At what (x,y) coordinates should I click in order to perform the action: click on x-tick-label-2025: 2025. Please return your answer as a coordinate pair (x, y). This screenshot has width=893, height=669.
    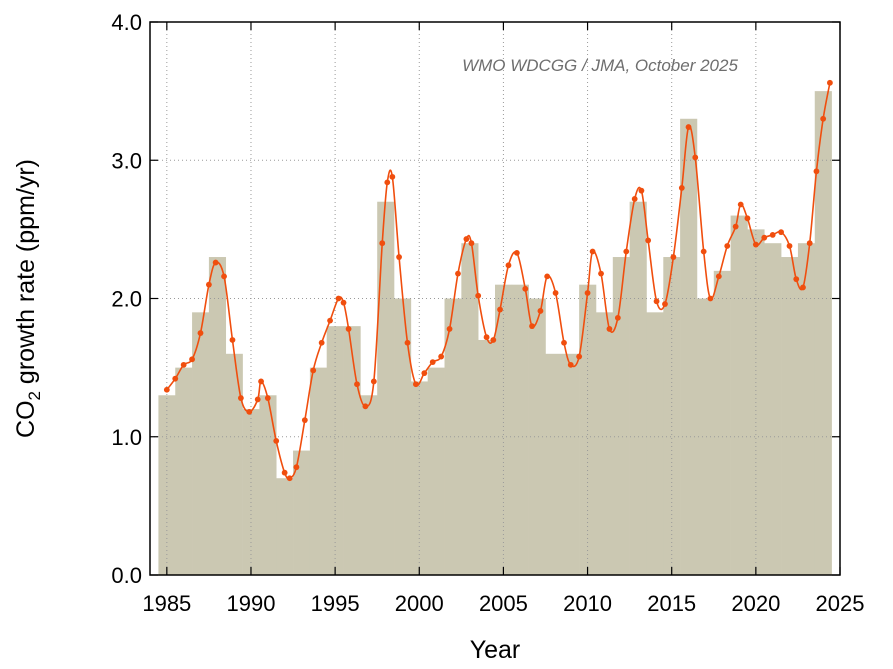
    Looking at the image, I should click on (840, 603).